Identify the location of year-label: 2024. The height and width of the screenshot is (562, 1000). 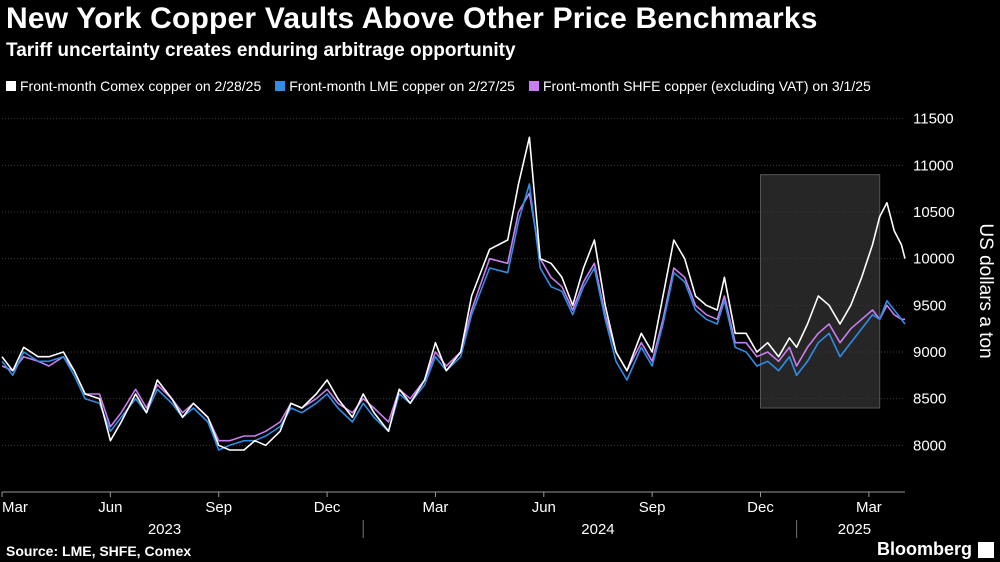
(597, 529).